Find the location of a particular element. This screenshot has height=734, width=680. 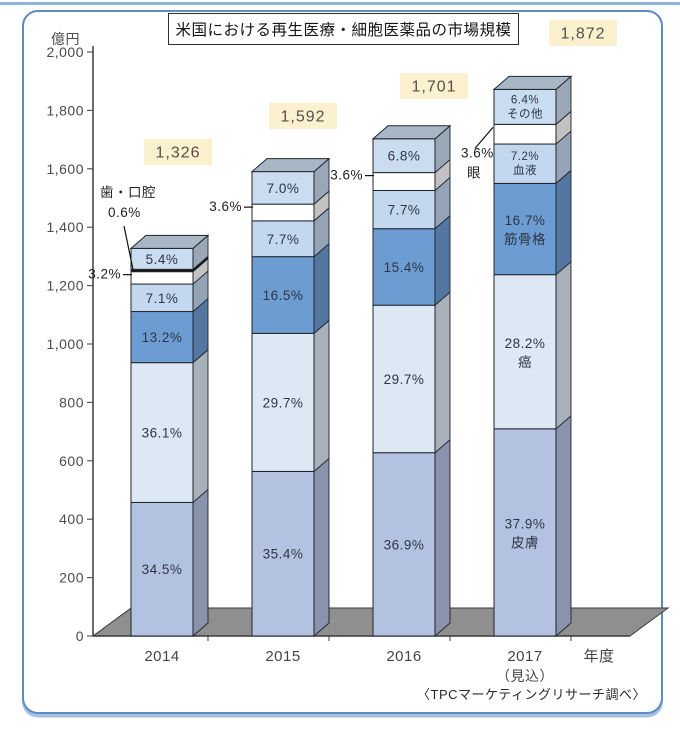

bar-segment-musculoskeletal-2016 is located at coordinates (404, 267).